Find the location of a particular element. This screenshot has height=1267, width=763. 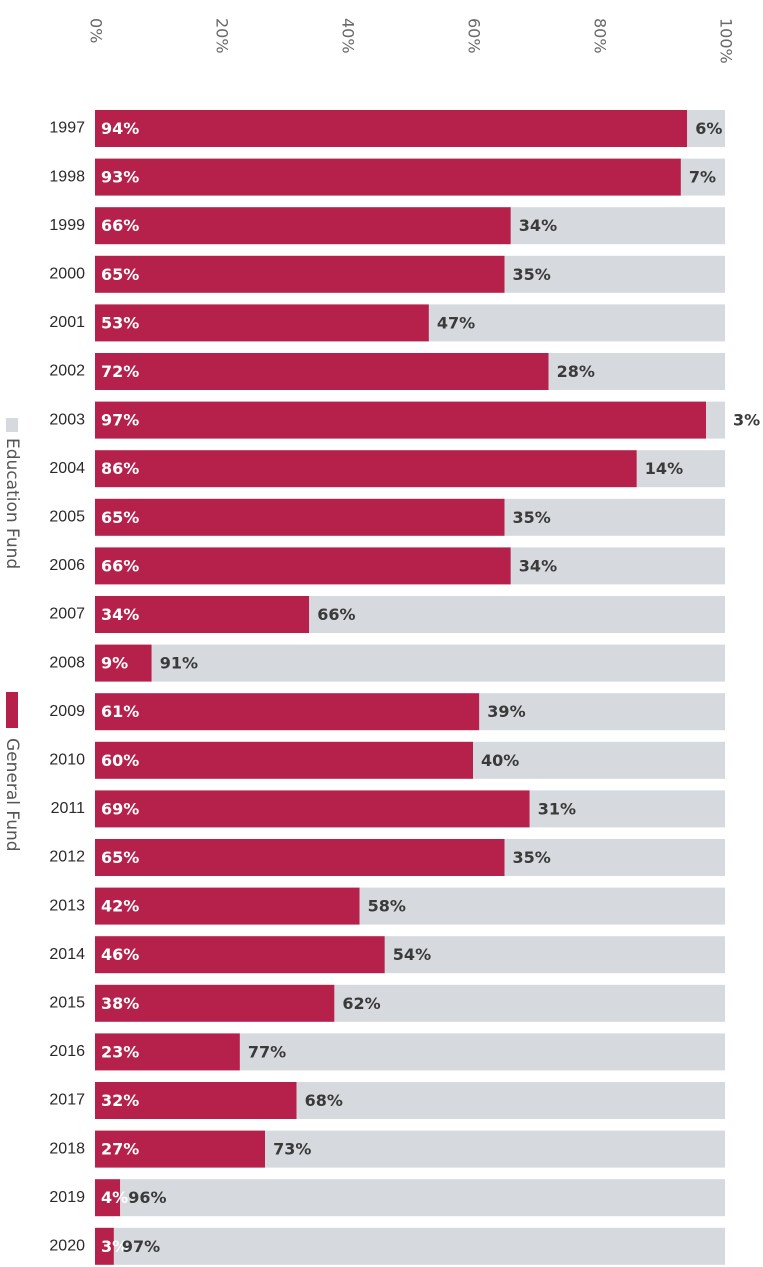

year-label-1998: 1998 is located at coordinates (67, 176).